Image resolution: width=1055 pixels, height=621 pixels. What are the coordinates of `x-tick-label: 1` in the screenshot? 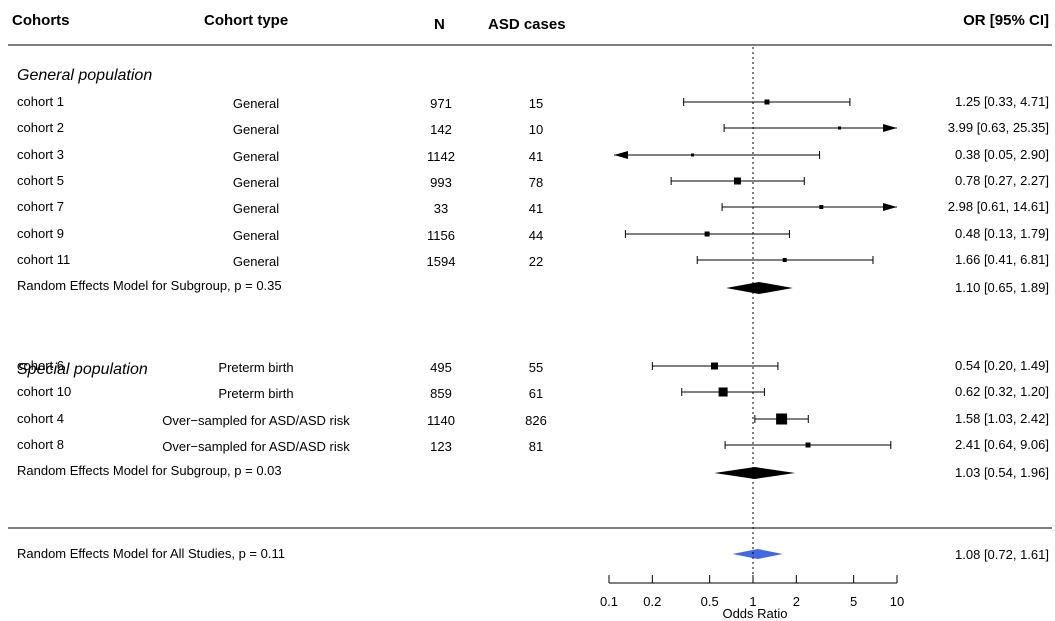 It's located at (752, 601).